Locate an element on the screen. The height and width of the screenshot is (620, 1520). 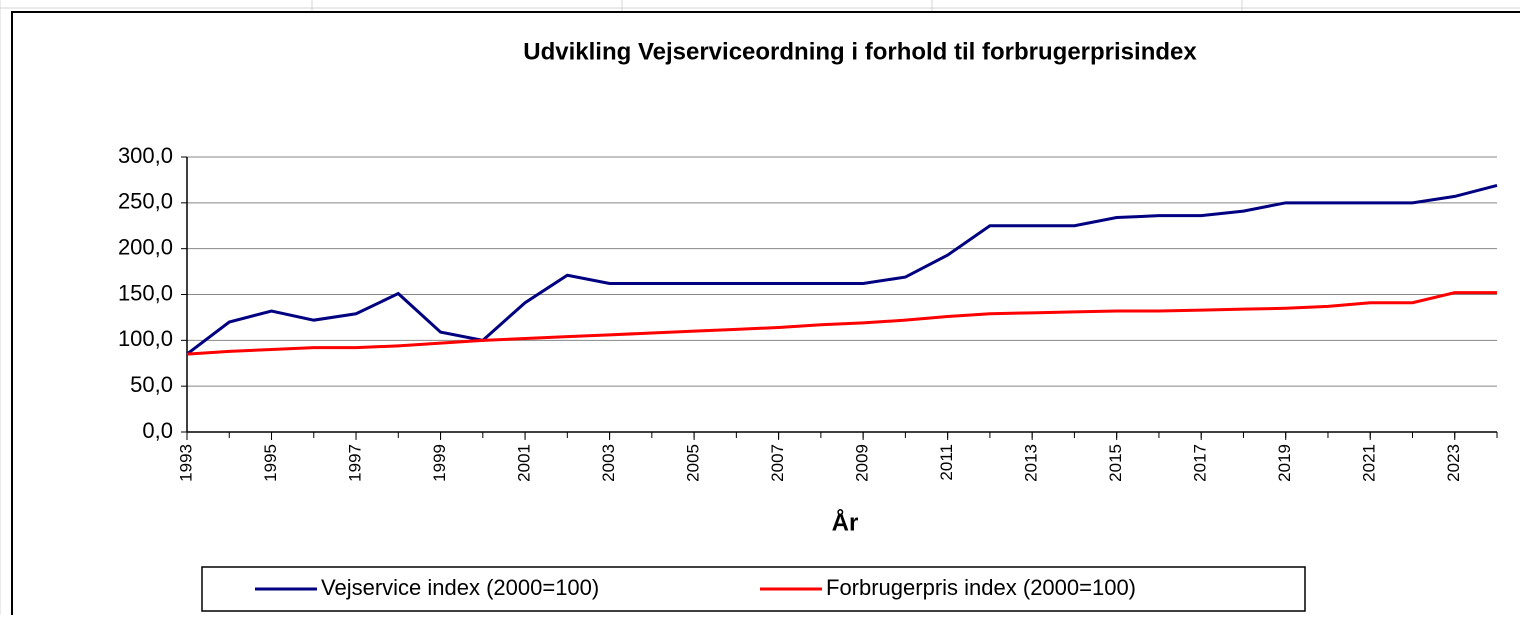
x-tick-label: 2005 is located at coordinates (693, 463).